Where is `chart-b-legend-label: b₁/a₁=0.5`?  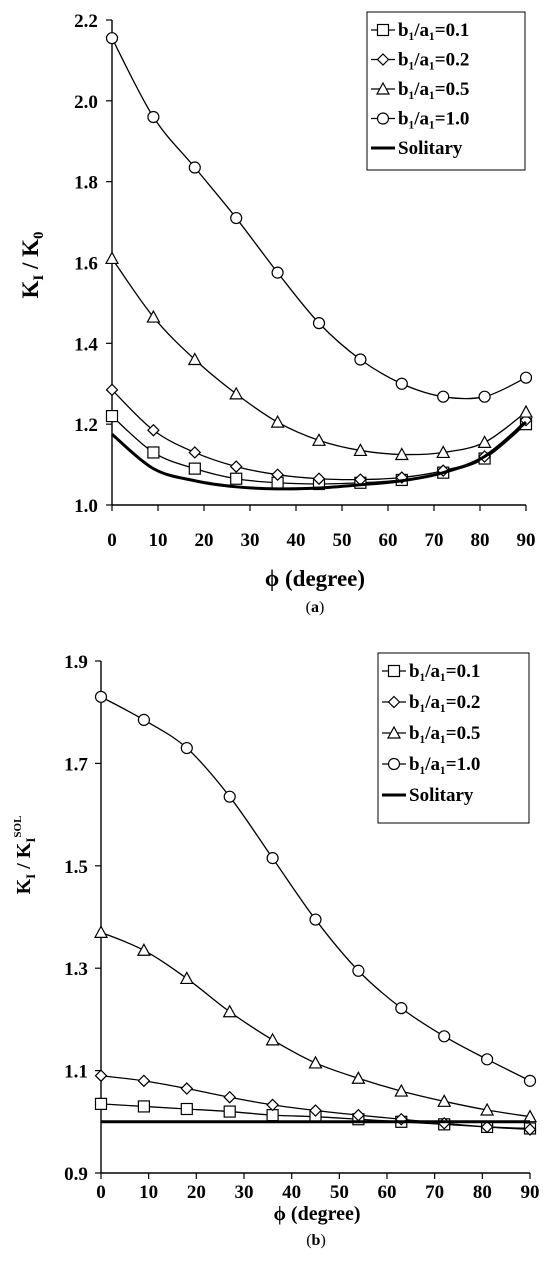
chart-b-legend-label: b₁/a₁=0.5 is located at coordinates (444, 733).